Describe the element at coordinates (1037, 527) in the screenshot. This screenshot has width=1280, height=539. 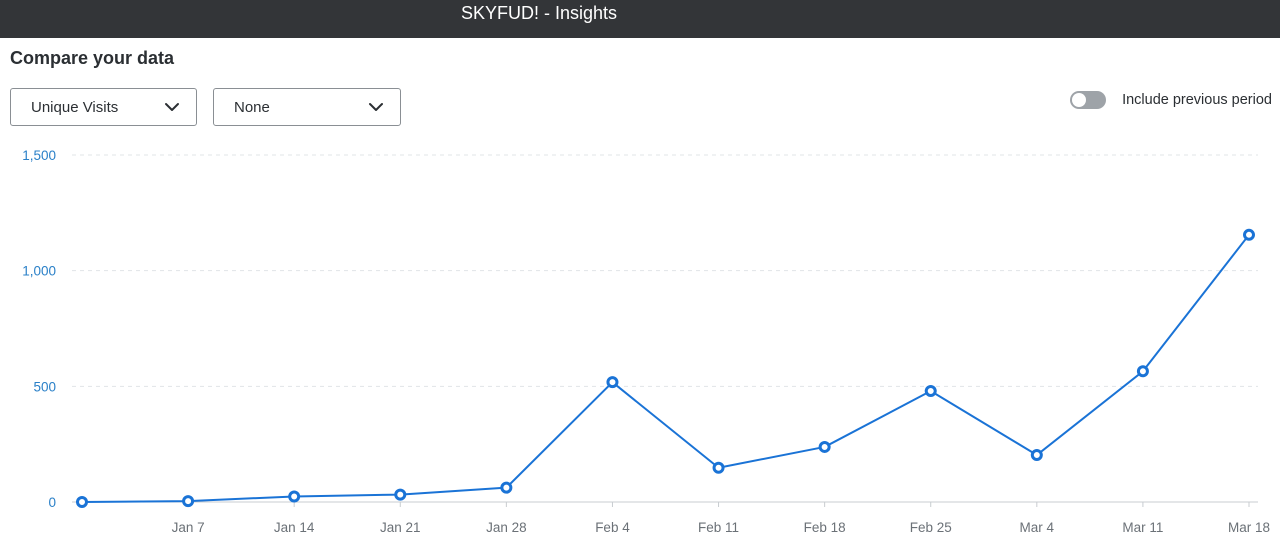
I see `x-tick-label: Mar 4` at that location.